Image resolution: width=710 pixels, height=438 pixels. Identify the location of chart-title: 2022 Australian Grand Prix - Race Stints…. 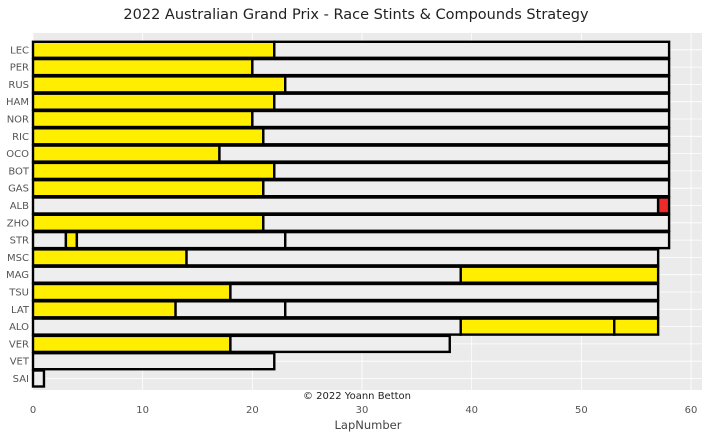
(356, 15).